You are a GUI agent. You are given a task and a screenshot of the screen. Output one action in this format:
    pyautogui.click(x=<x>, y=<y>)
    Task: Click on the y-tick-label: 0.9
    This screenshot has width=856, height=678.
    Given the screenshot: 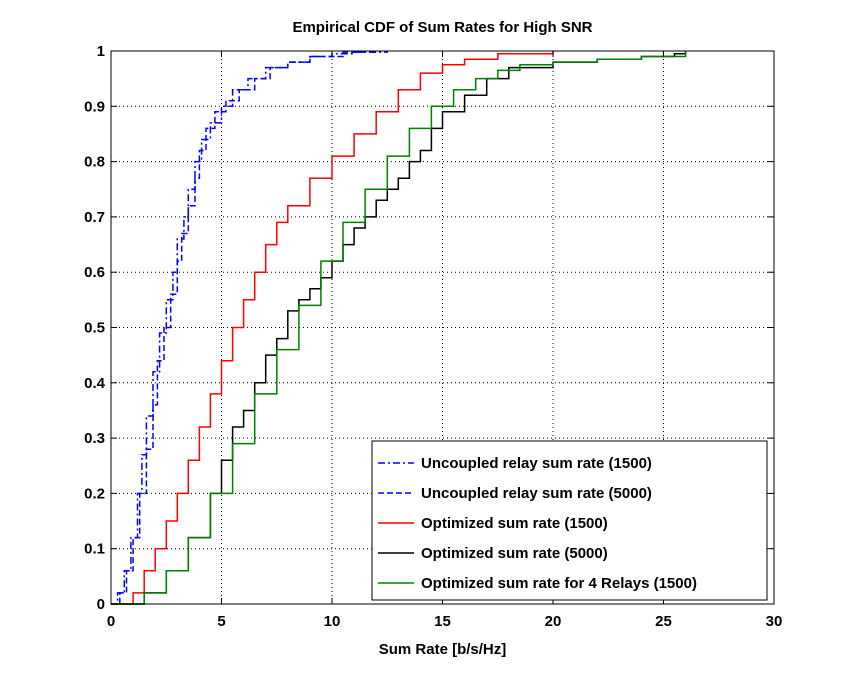 What is the action you would take?
    pyautogui.click(x=94, y=106)
    